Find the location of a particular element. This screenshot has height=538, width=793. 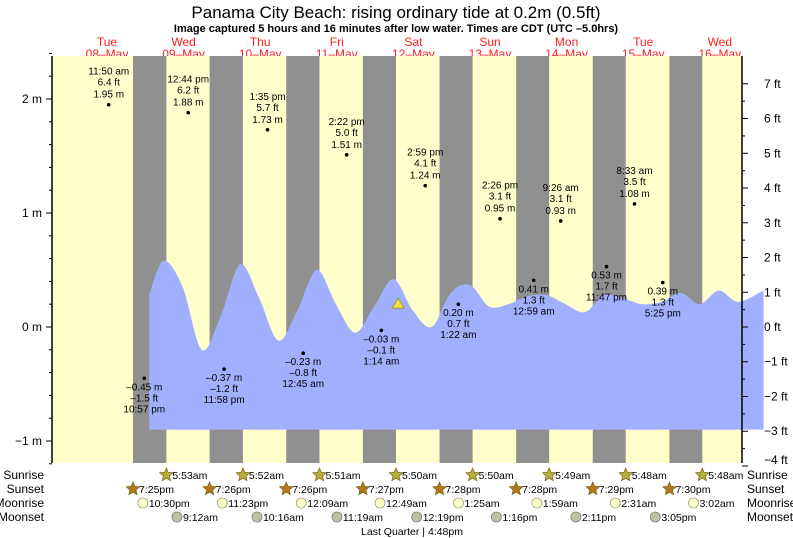

moonrise-time: 12:09am is located at coordinates (327, 504).